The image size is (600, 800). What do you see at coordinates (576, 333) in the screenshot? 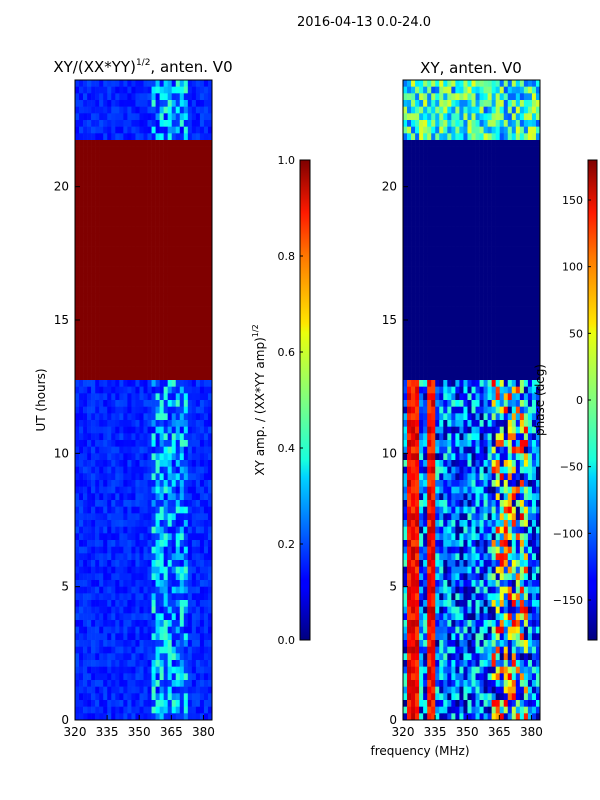
I see `colorbar-tick-label: 50` at bounding box center [576, 333].